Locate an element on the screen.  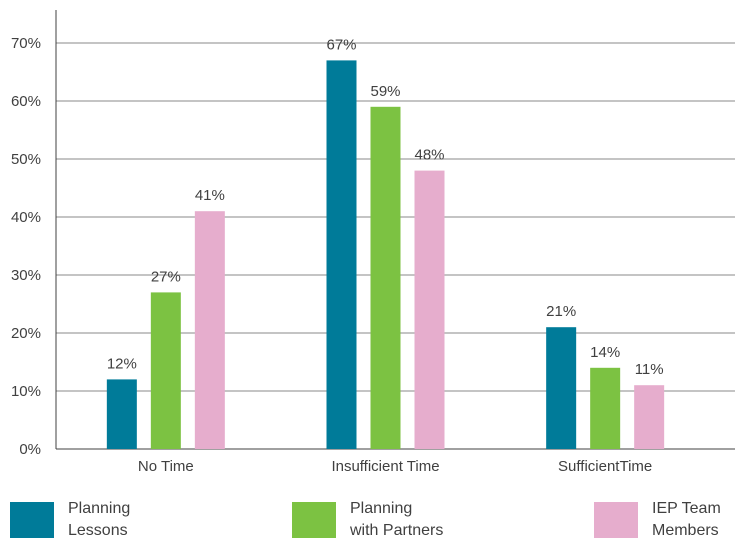
legend-label-line: Lessons is located at coordinates (98, 530).